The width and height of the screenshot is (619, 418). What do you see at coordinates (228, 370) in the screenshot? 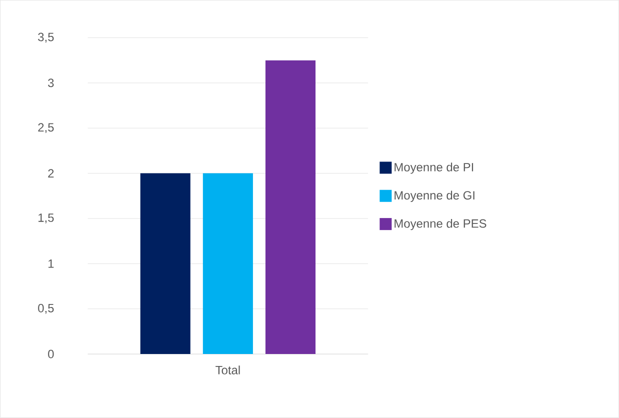
I see `x-tick-label: Total` at bounding box center [228, 370].